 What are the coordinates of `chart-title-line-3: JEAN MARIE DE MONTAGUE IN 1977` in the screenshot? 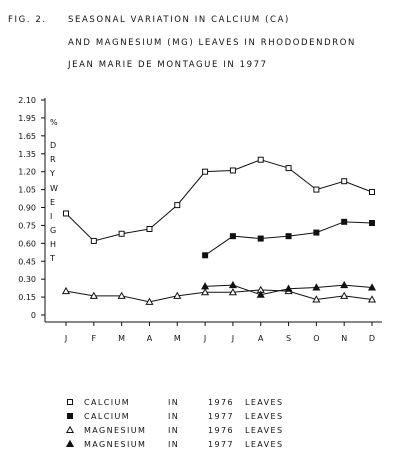 It's located at (167, 65).